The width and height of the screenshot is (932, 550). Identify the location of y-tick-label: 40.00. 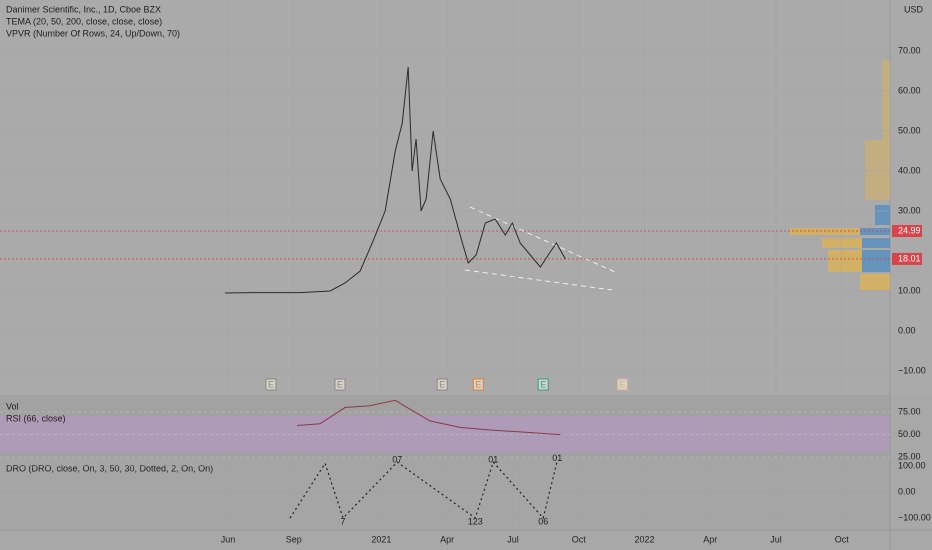
(909, 170).